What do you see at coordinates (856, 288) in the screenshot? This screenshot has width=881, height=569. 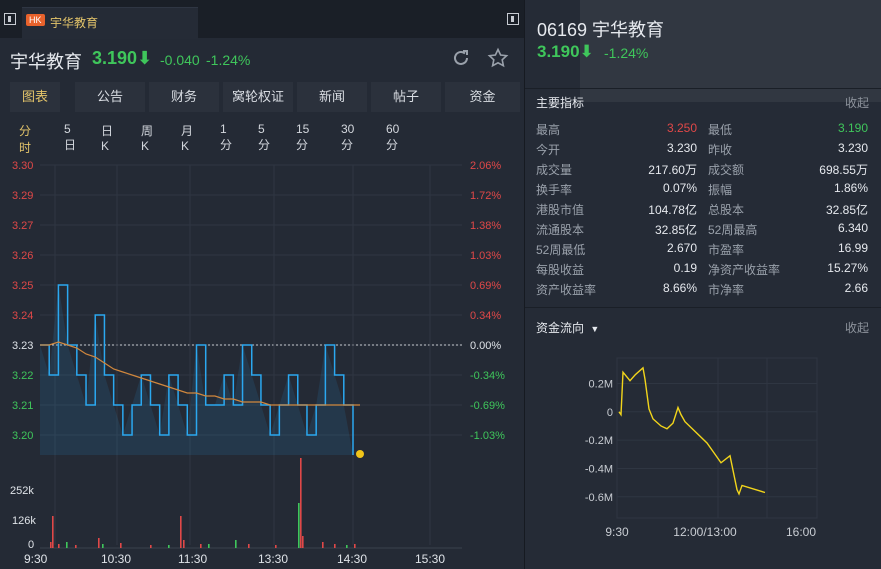 I see `metric-value: 2.66` at bounding box center [856, 288].